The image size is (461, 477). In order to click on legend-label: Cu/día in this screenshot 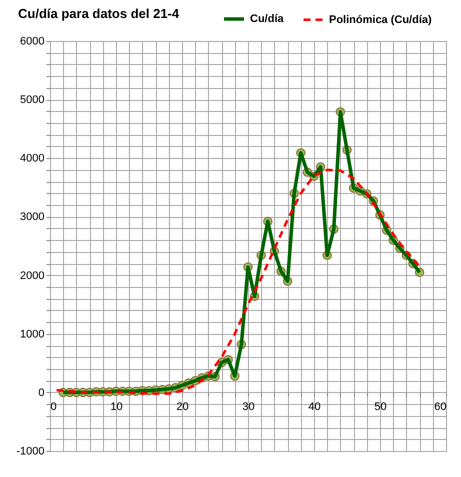, I will do `click(267, 19)`.